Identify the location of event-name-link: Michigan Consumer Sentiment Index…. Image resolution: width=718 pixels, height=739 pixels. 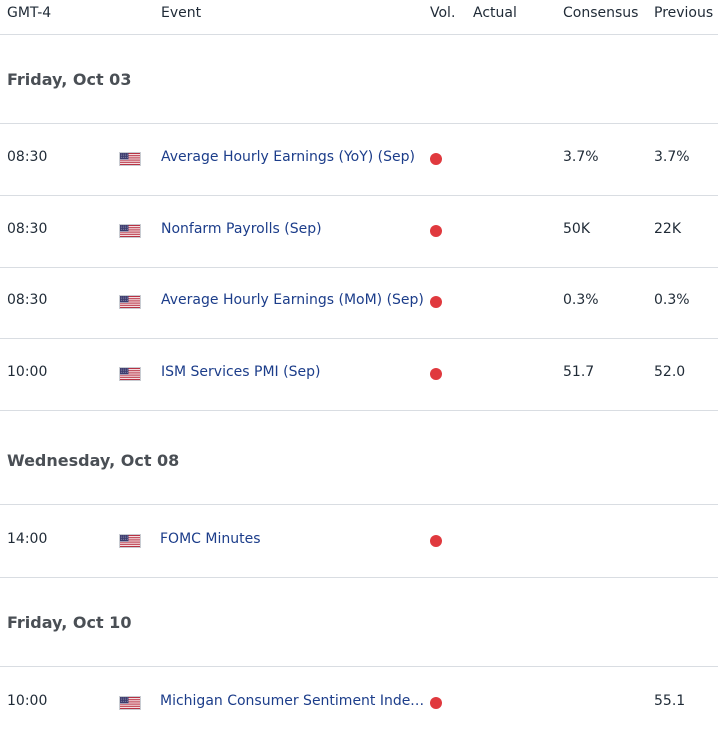
(292, 701).